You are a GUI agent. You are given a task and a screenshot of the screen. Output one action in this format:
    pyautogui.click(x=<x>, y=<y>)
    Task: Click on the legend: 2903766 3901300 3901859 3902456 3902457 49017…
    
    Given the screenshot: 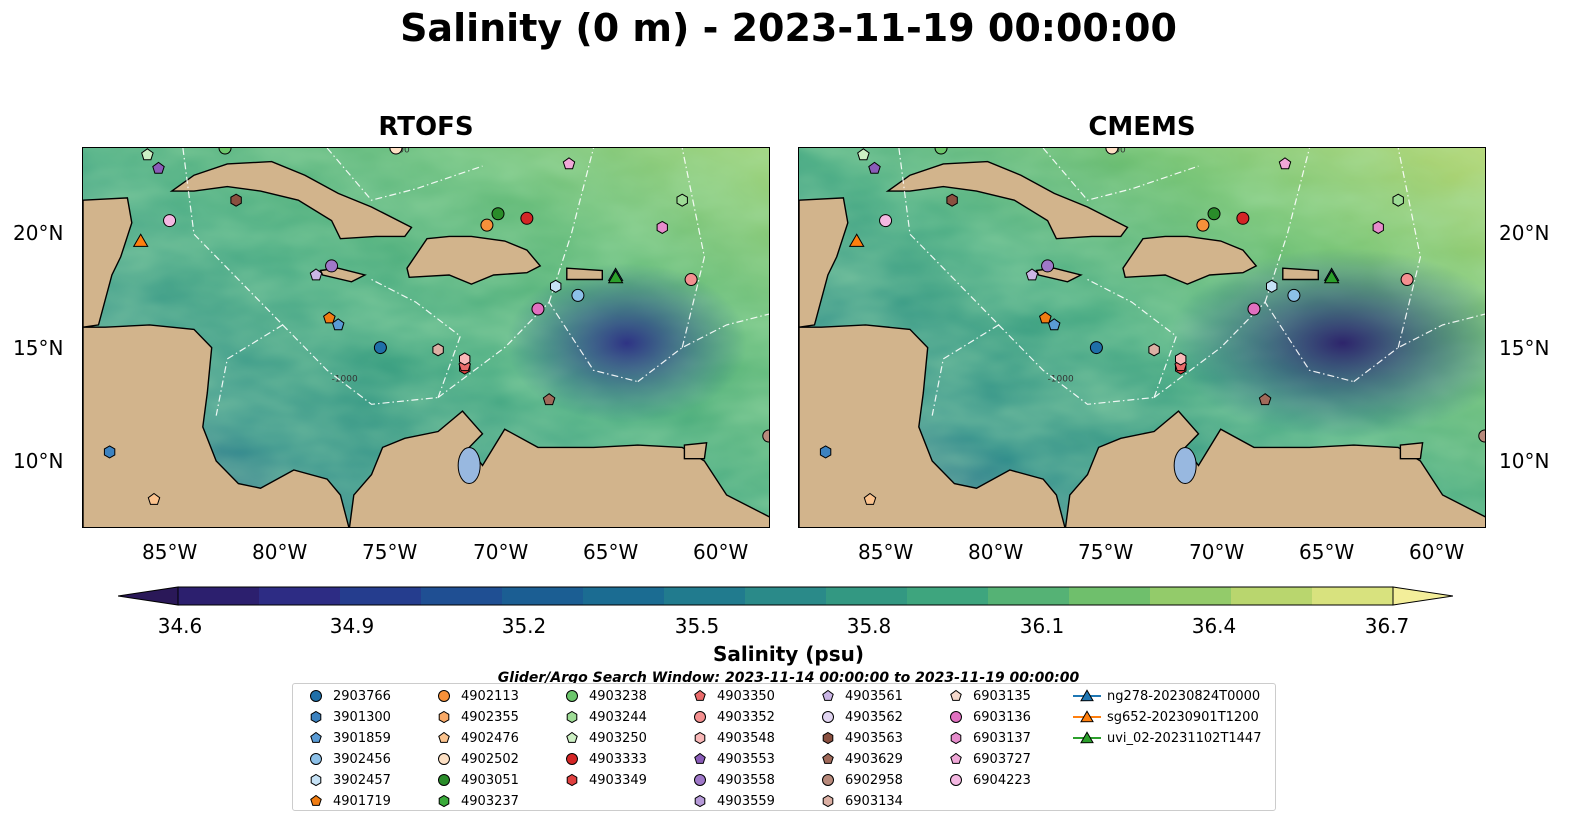 What is the action you would take?
    pyautogui.click(x=784, y=747)
    